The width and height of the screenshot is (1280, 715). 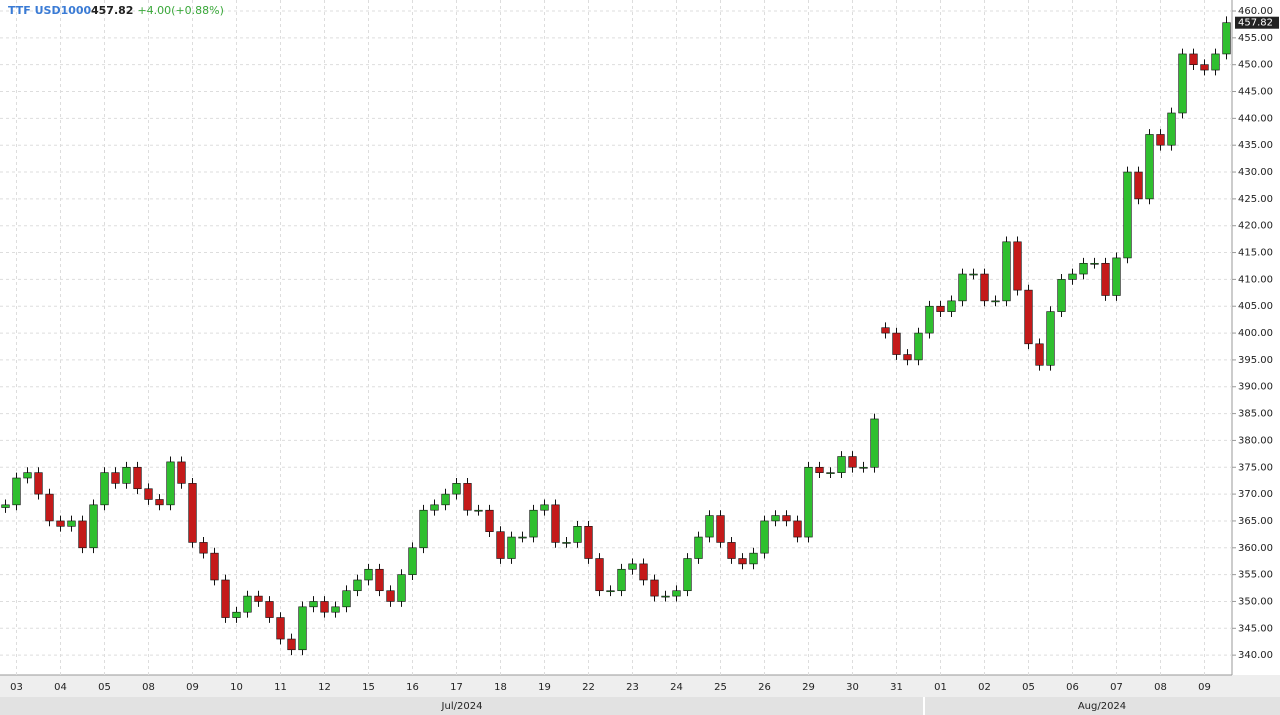 What do you see at coordinates (1255, 199) in the screenshot?
I see `y-tick-label: 425.00` at bounding box center [1255, 199].